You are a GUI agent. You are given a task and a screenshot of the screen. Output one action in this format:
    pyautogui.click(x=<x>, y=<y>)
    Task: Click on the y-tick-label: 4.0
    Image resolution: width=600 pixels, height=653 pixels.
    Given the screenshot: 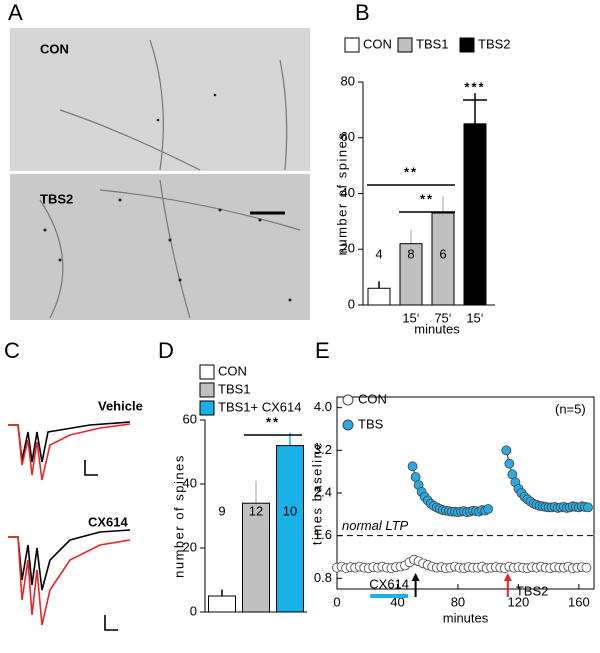 What is the action you would take?
    pyautogui.click(x=323, y=406)
    